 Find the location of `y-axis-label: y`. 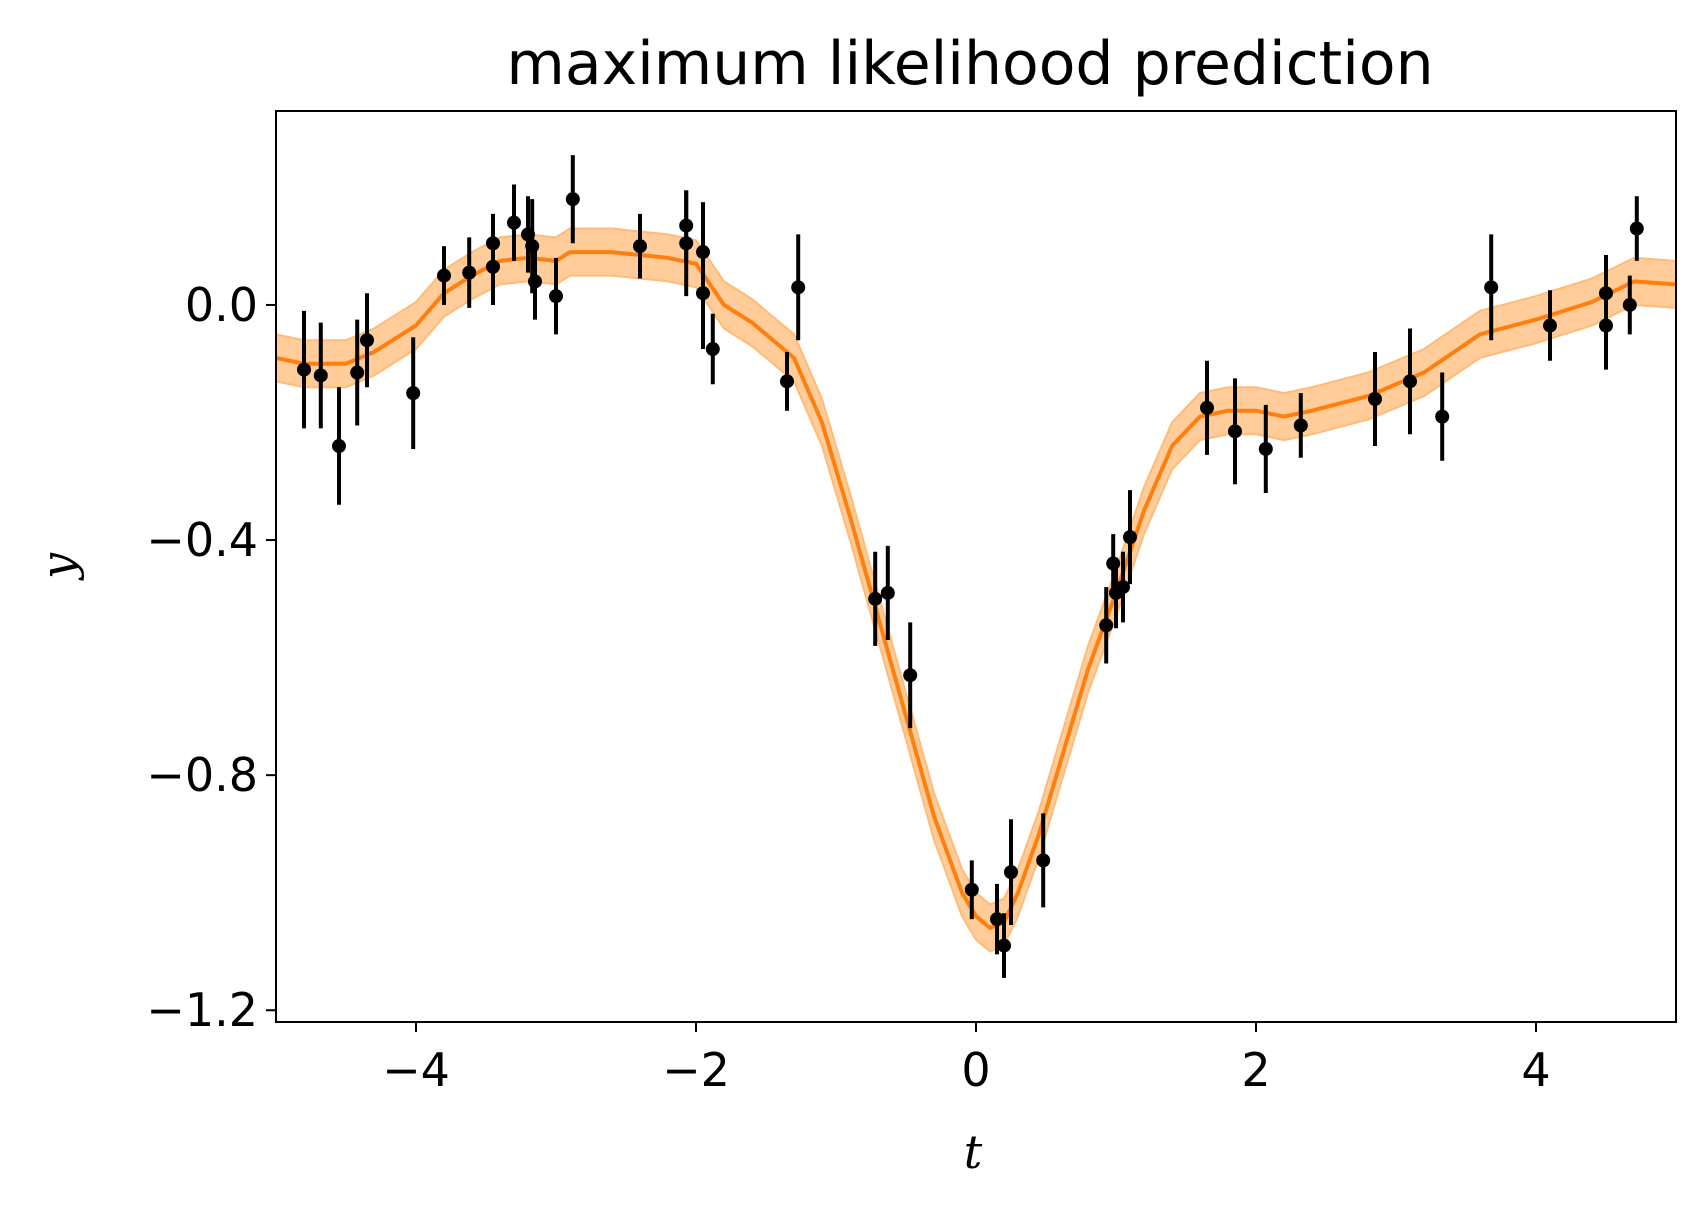

y-axis-label: y is located at coordinates (58, 566).